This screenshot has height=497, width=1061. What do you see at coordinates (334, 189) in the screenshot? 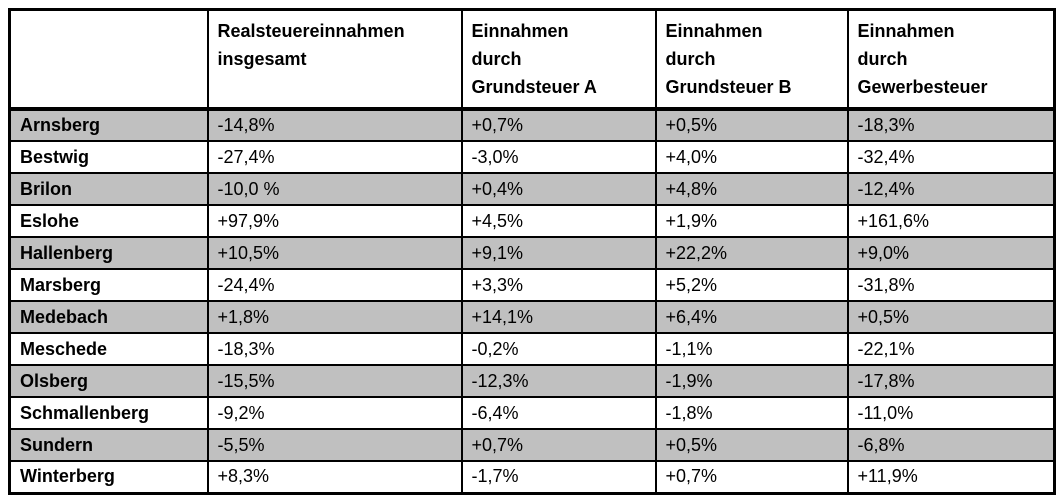
I see `cell-total: -10,0 %` at bounding box center [334, 189].